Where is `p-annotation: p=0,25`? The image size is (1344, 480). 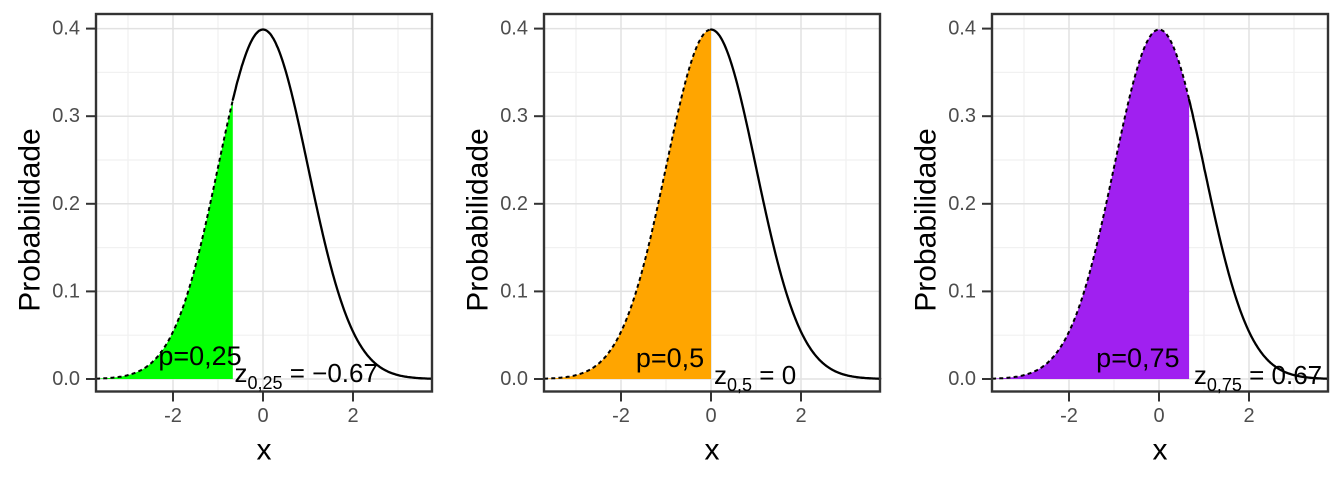 p-annotation: p=0,25 is located at coordinates (199, 356).